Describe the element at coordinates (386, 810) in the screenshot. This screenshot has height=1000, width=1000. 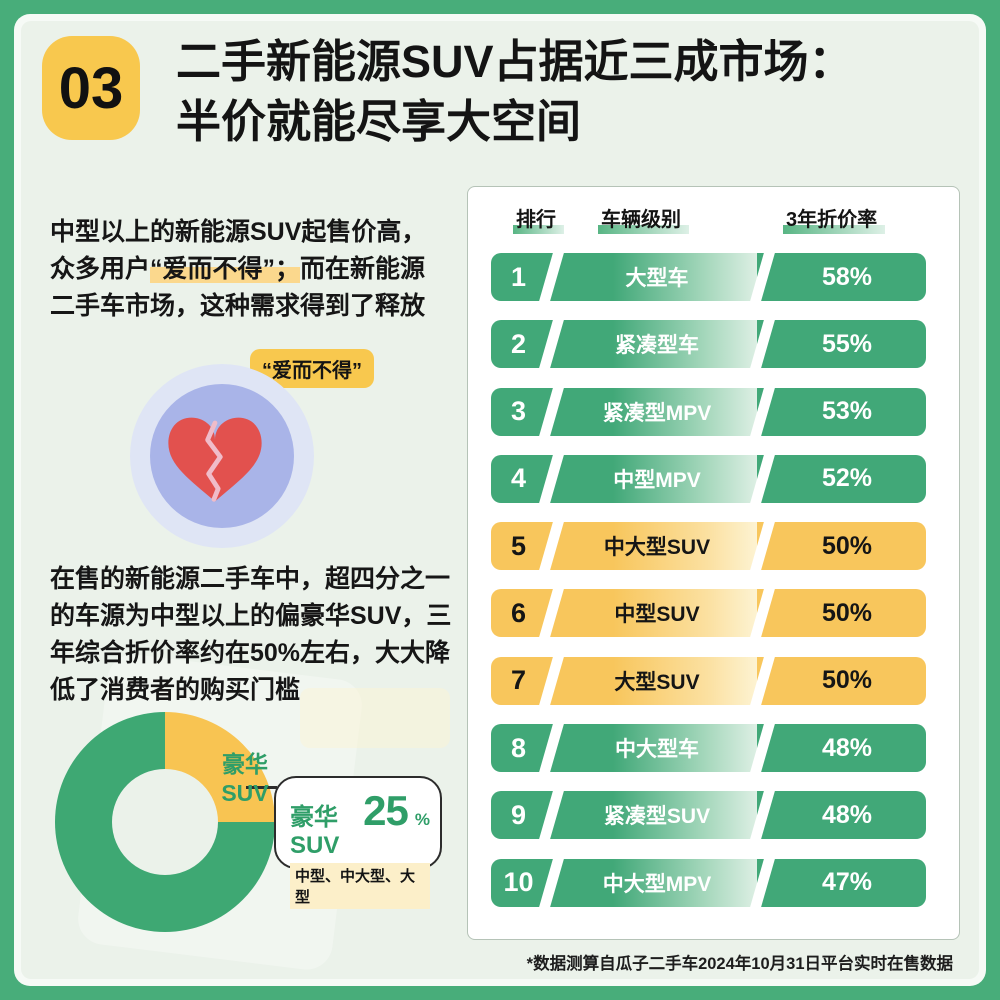
I see `callout-value: 25` at that location.